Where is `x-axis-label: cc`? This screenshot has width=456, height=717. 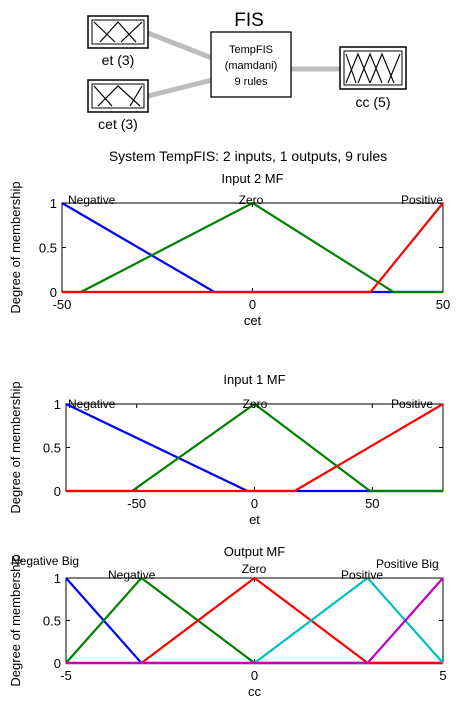
x-axis-label: cc is located at coordinates (255, 691).